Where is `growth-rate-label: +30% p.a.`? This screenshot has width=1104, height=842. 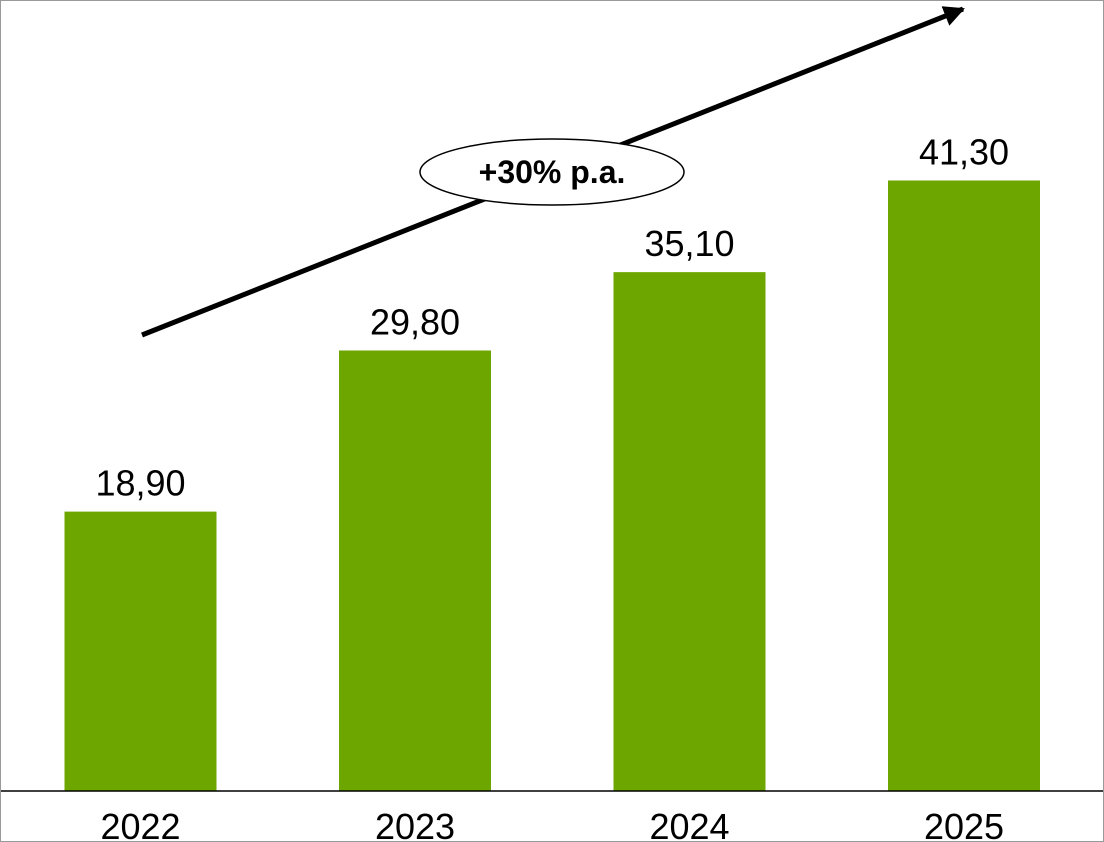
growth-rate-label: +30% p.a. is located at coordinates (552, 172).